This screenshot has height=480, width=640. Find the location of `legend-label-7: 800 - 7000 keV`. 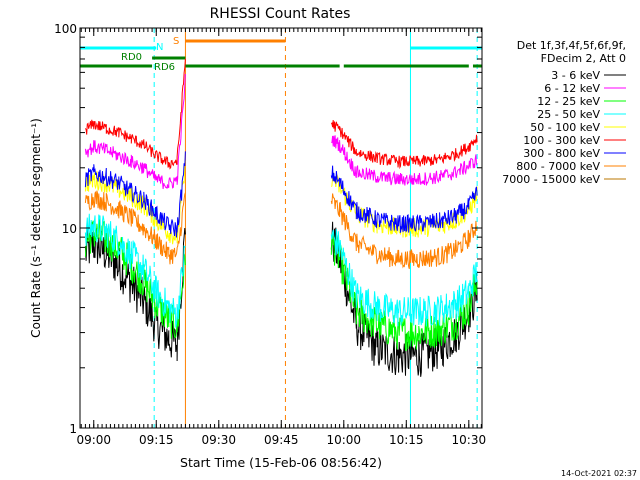

legend-label-7: 800 - 7000 keV is located at coordinates (558, 166).